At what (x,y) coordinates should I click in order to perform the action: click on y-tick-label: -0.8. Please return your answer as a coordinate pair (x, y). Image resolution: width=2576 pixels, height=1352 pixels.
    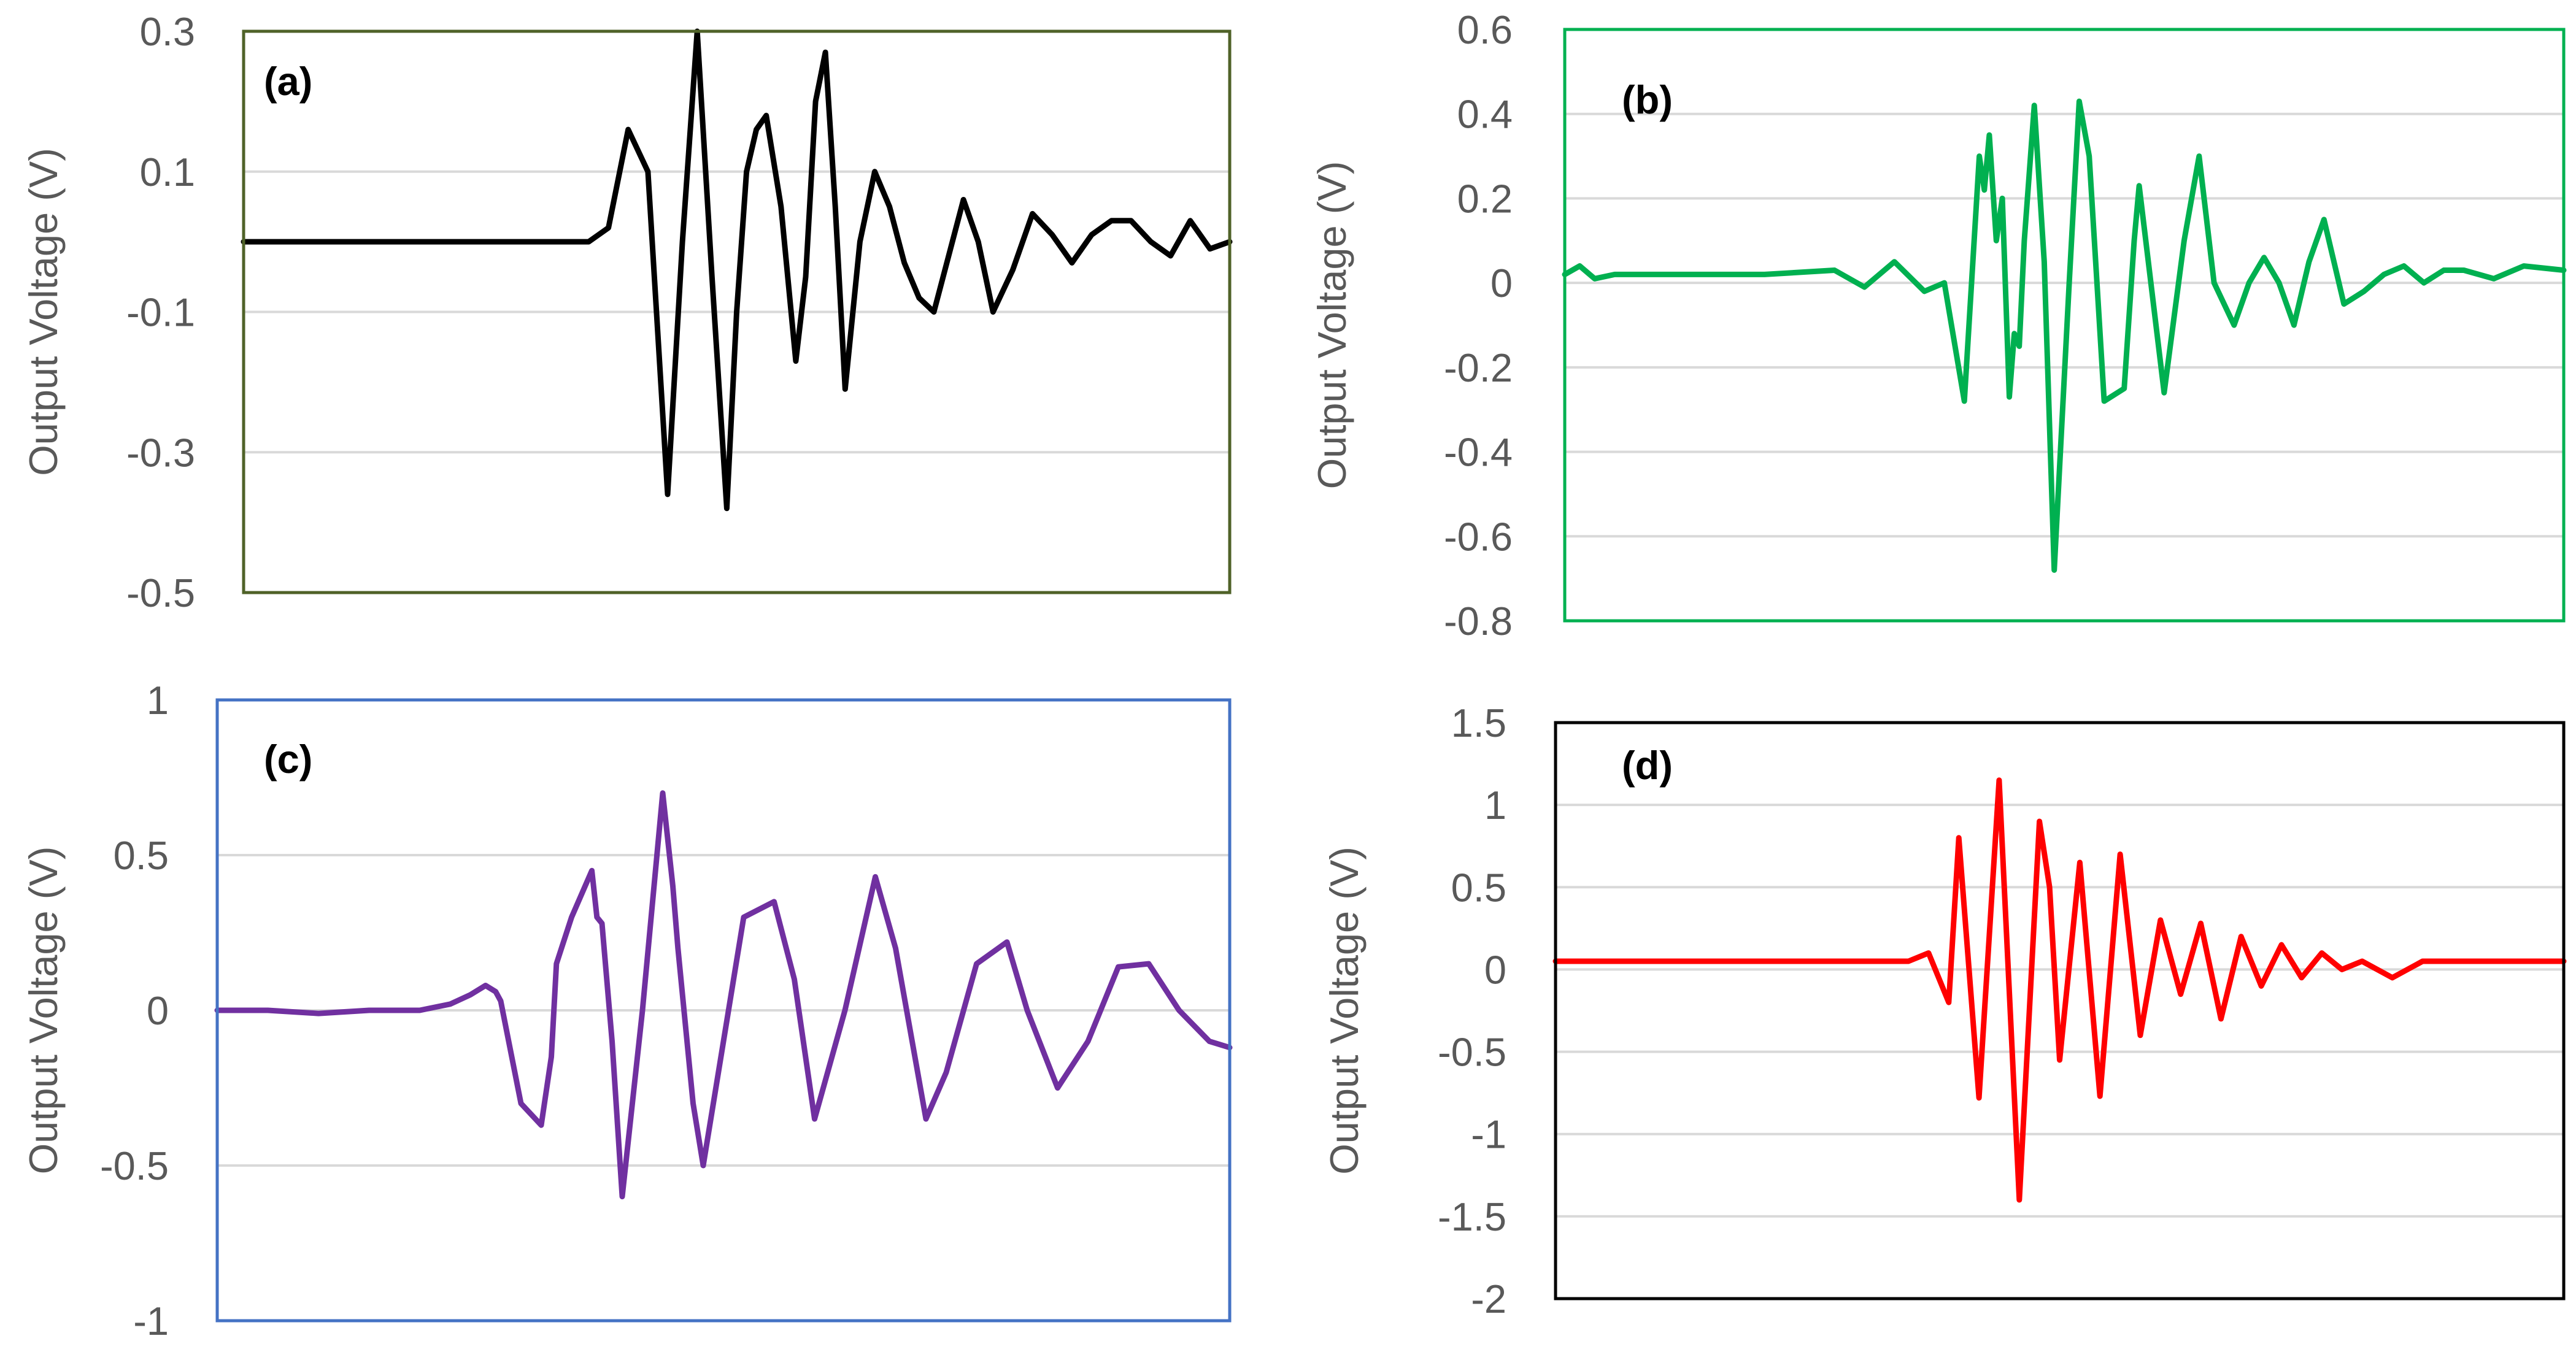
    Looking at the image, I should click on (1478, 621).